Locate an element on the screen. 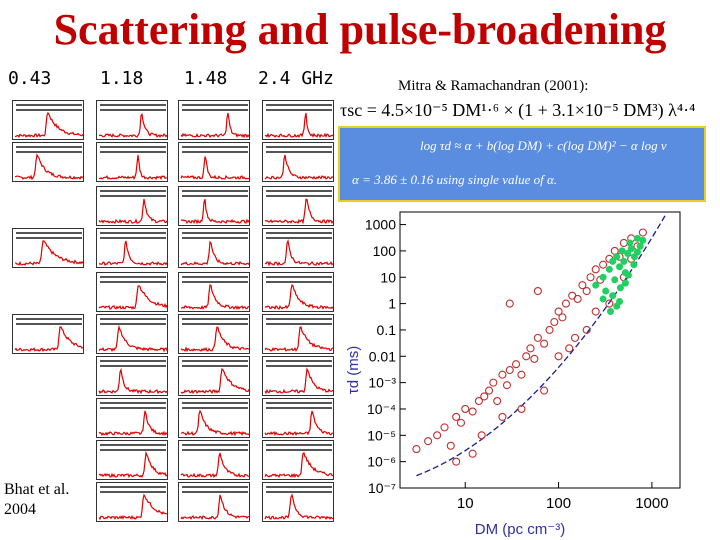 Image resolution: width=720 pixels, height=540 pixels. y-tick-label: 1 is located at coordinates (392, 304).